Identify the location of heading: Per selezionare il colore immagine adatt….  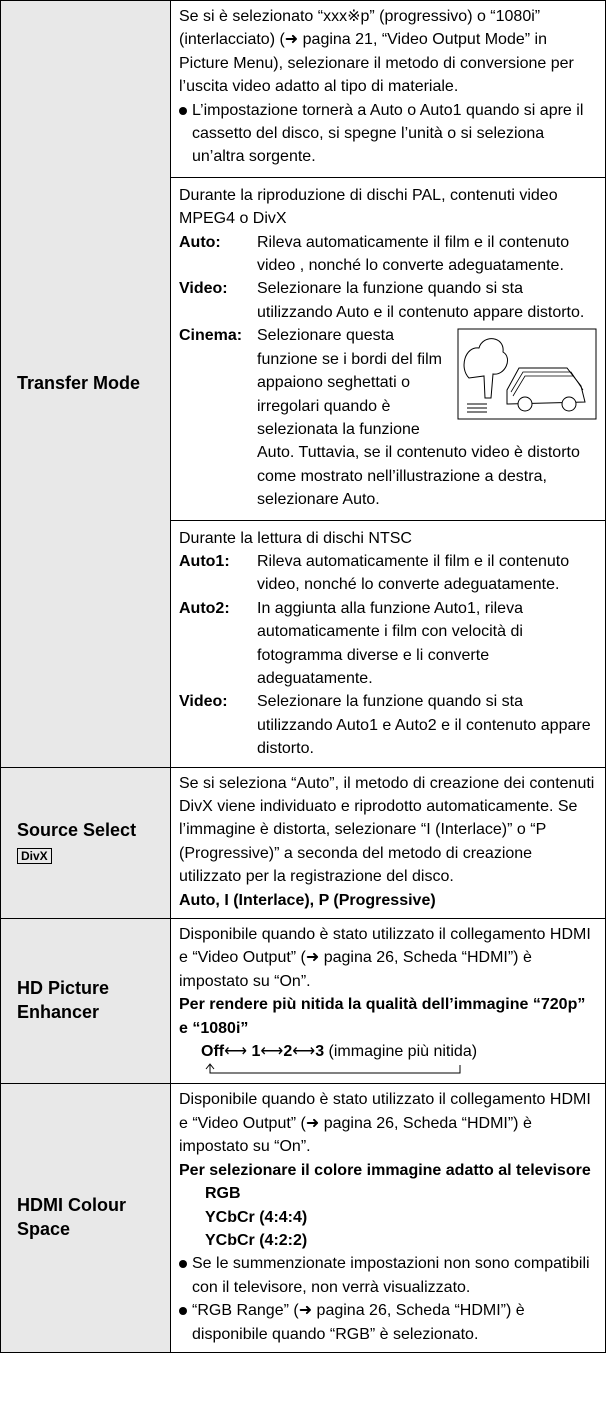
(385, 1170).